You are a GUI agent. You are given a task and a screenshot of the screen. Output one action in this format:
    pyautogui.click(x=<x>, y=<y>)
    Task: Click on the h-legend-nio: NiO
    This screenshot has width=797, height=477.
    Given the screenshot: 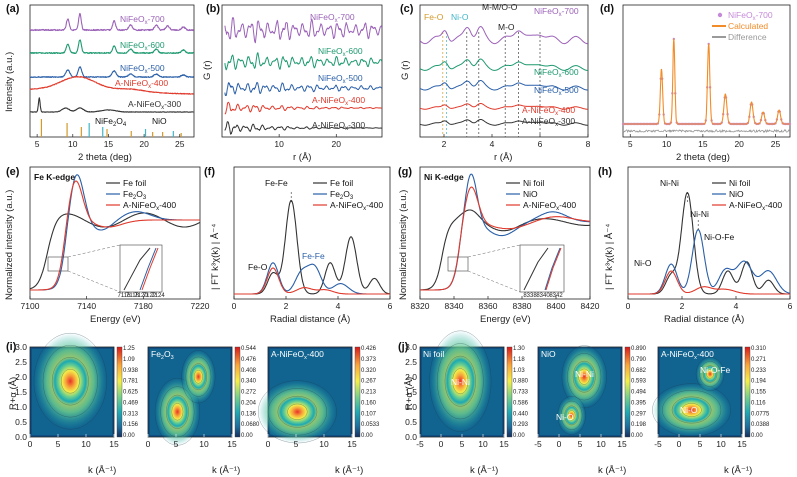 What is the action you would take?
    pyautogui.click(x=736, y=194)
    